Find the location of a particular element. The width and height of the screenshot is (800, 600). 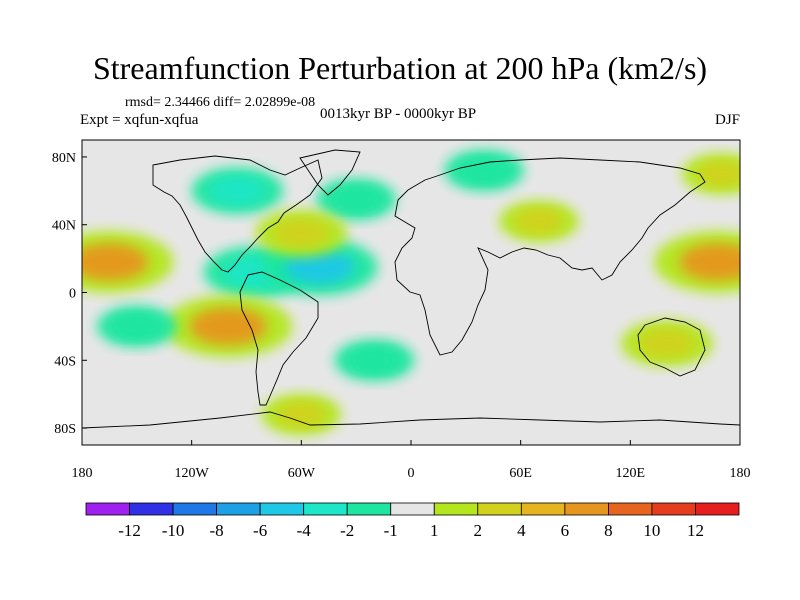

colorbar-label: -6 is located at coordinates (260, 530).